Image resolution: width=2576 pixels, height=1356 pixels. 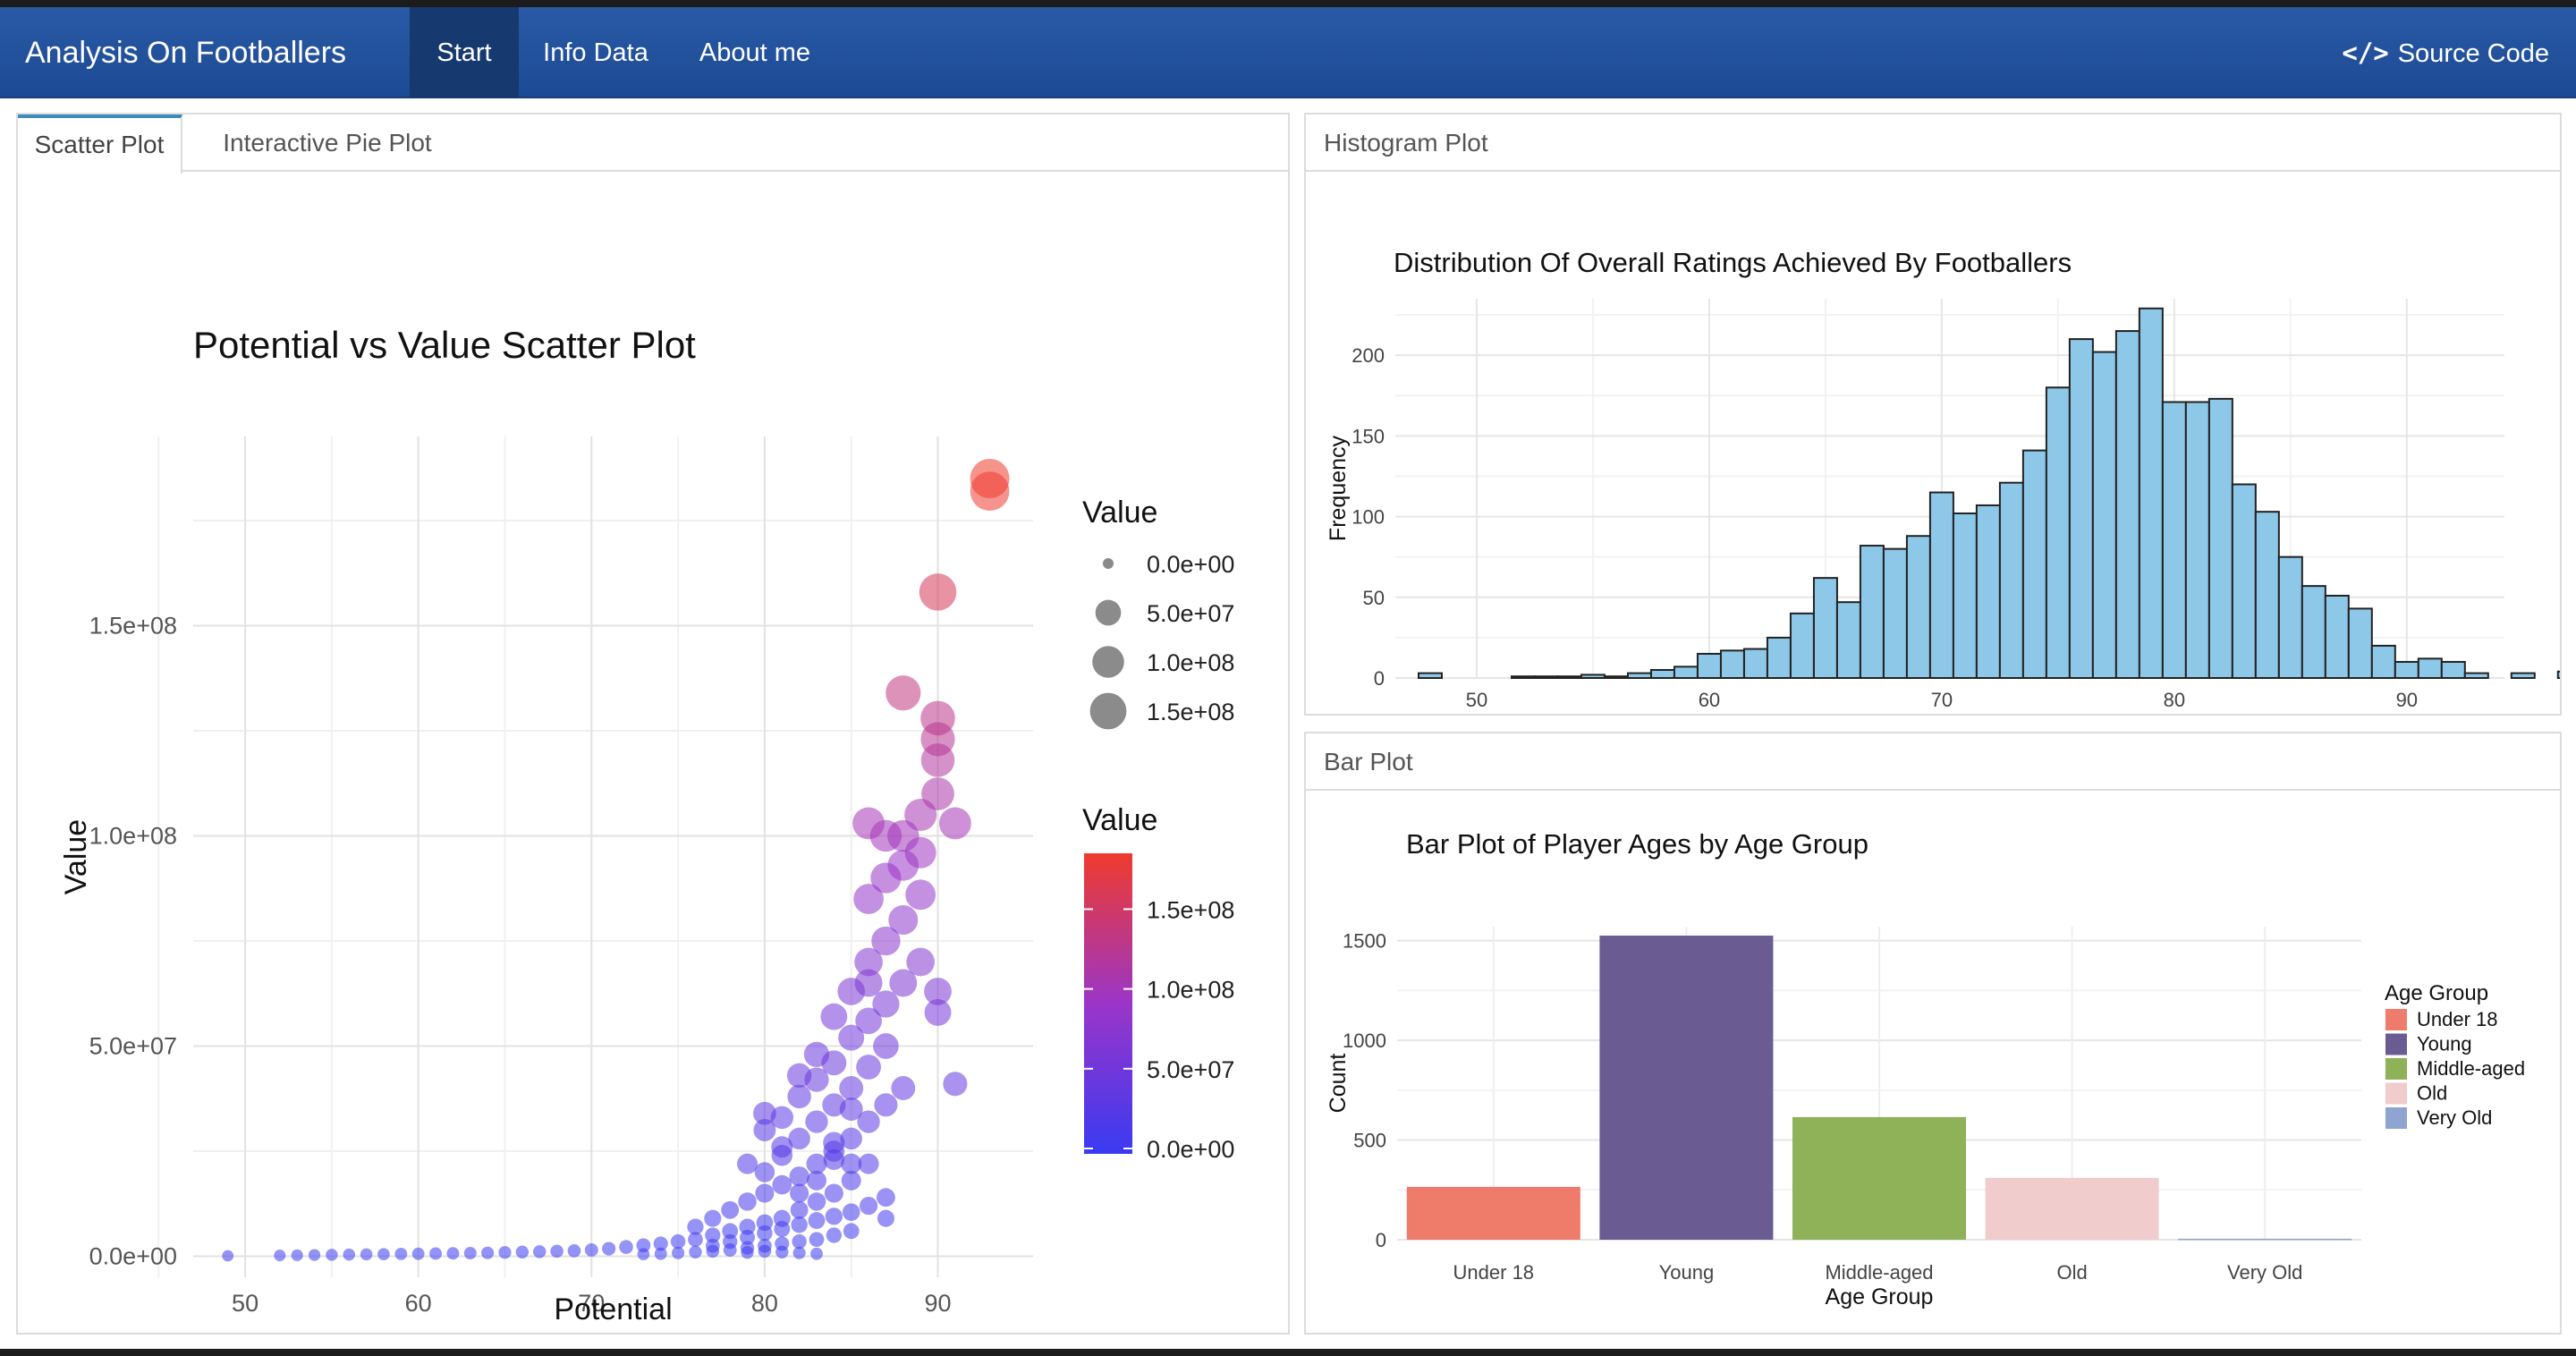 I want to click on color-legend-label: 0.0e+00, so click(x=1190, y=1150).